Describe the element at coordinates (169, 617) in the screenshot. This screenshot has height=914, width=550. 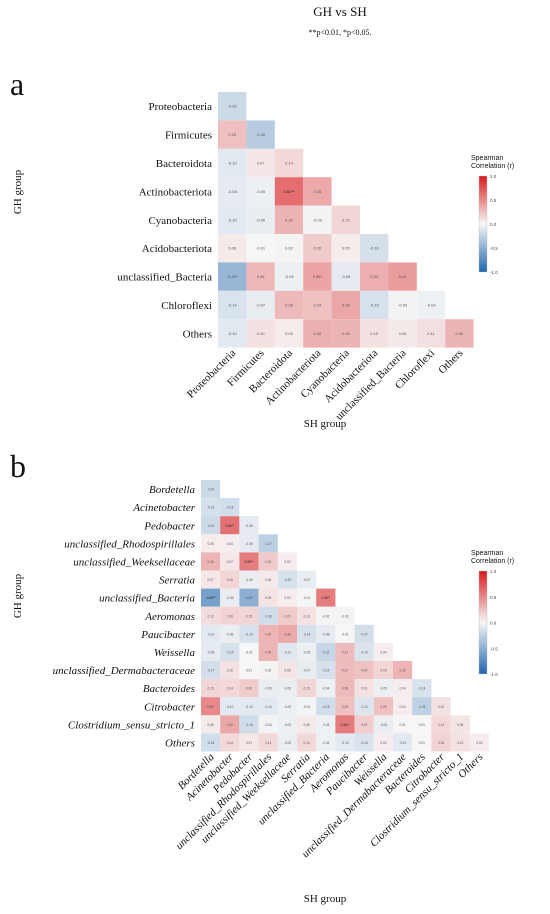
I see `row-label: Aeromonas` at that location.